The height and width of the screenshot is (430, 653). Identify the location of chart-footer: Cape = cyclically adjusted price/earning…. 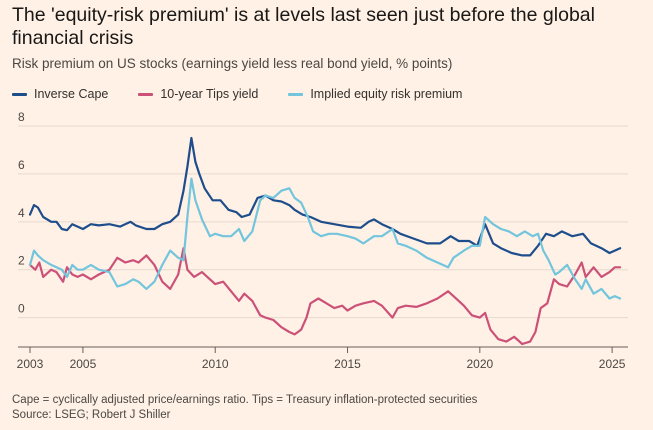
(244, 408).